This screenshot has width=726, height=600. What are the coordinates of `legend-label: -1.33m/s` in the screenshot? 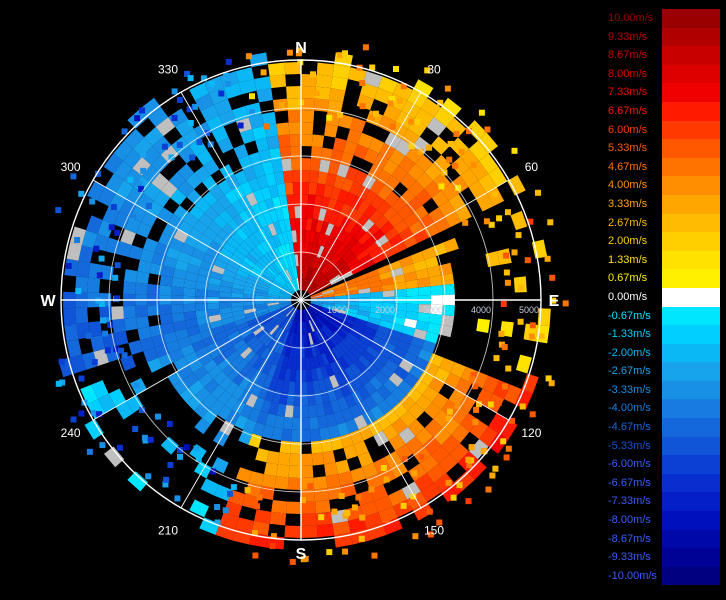 It's located at (629, 334).